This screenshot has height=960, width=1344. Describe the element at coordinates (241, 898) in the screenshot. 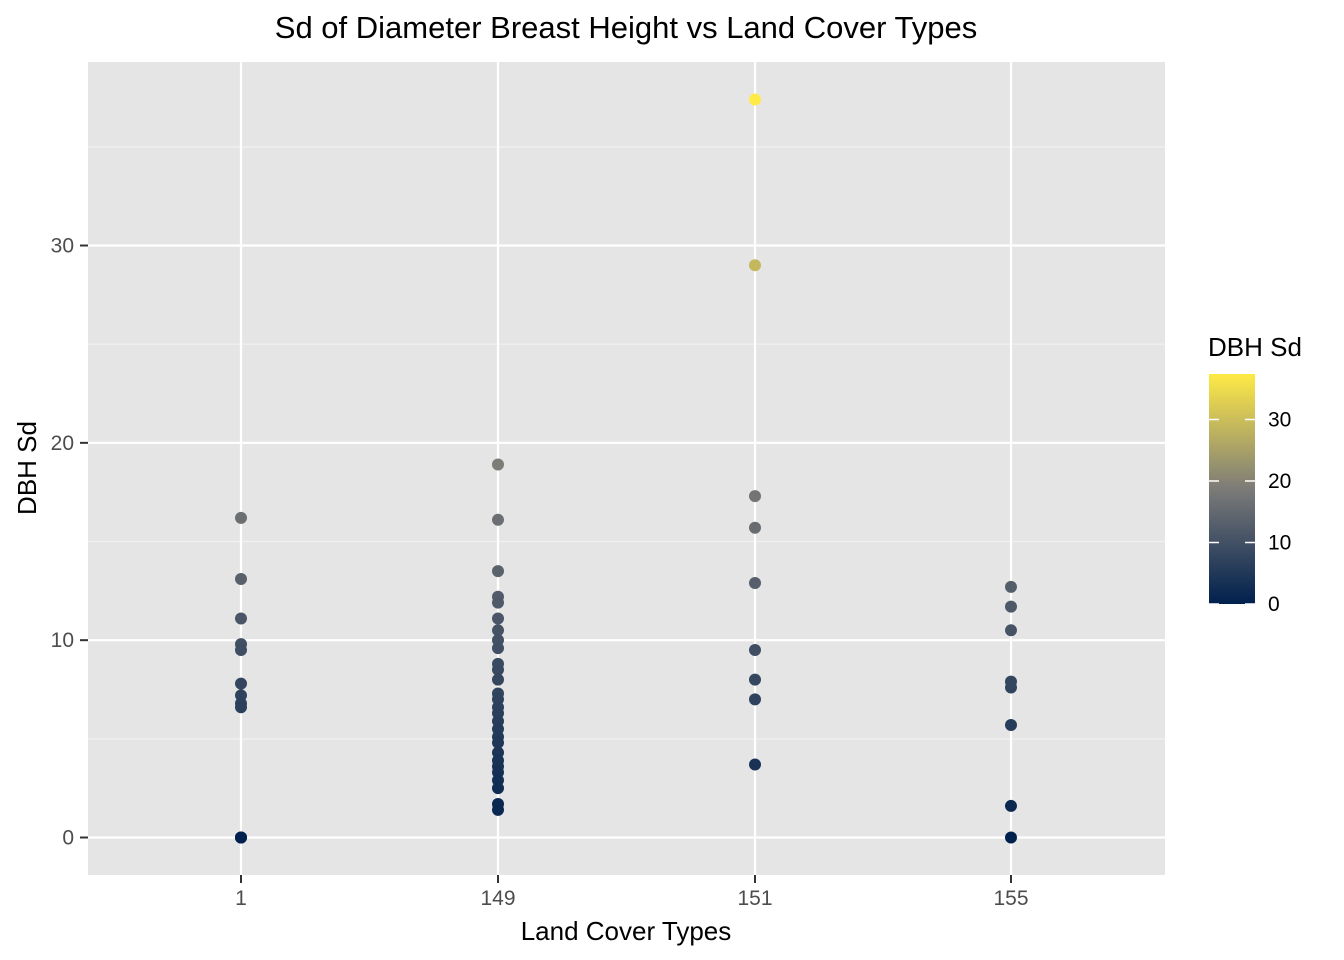

I see `x-tick-label: 1` at that location.